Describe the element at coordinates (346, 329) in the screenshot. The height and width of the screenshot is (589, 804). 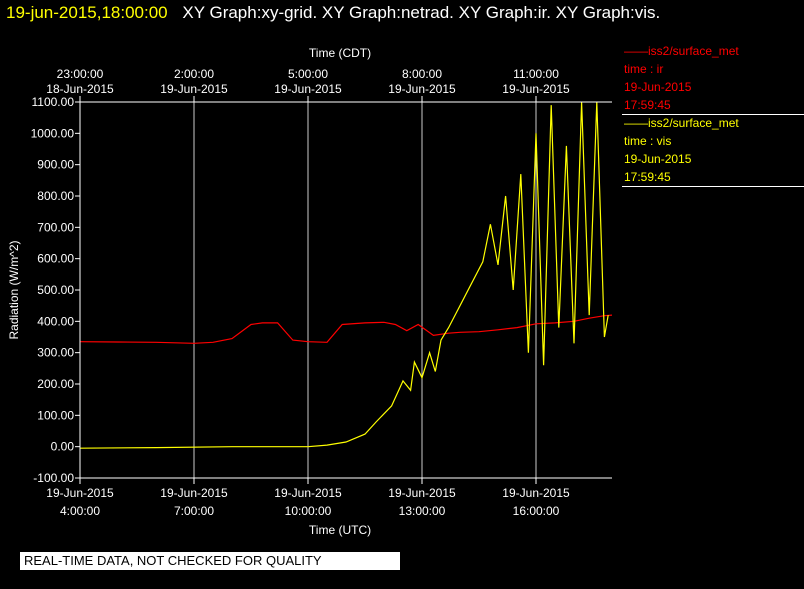
I see `series-line-ir` at that location.